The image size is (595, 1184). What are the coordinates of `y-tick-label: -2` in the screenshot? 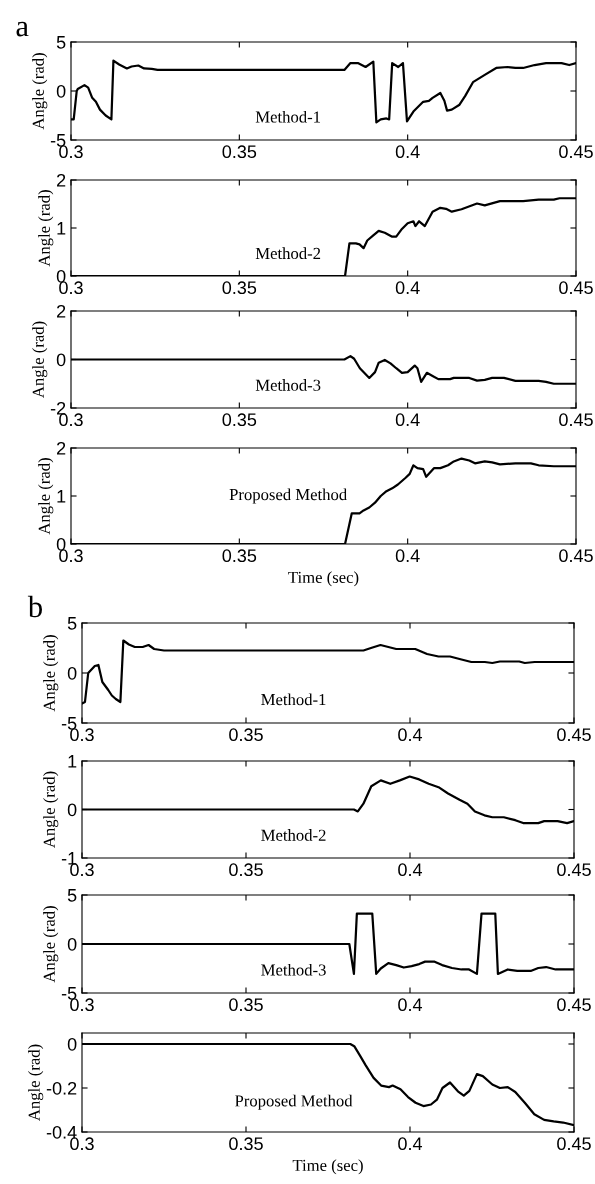 It's located at (58, 408).